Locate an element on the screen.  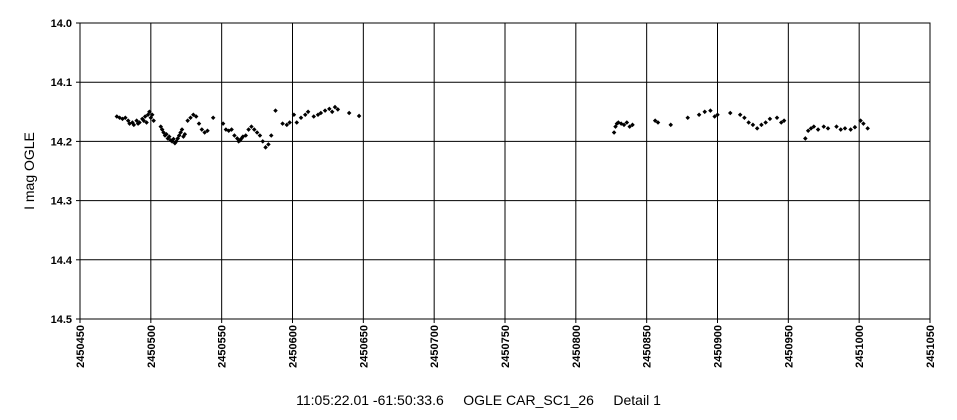
data-points is located at coordinates (492, 127).